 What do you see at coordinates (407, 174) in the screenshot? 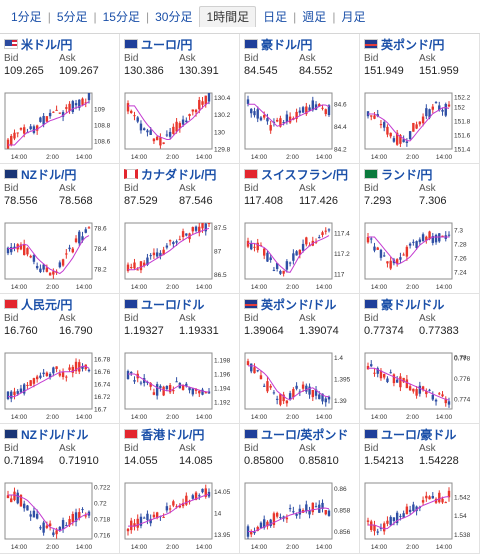
I see `pair-name-link: ランド/円` at bounding box center [407, 174].